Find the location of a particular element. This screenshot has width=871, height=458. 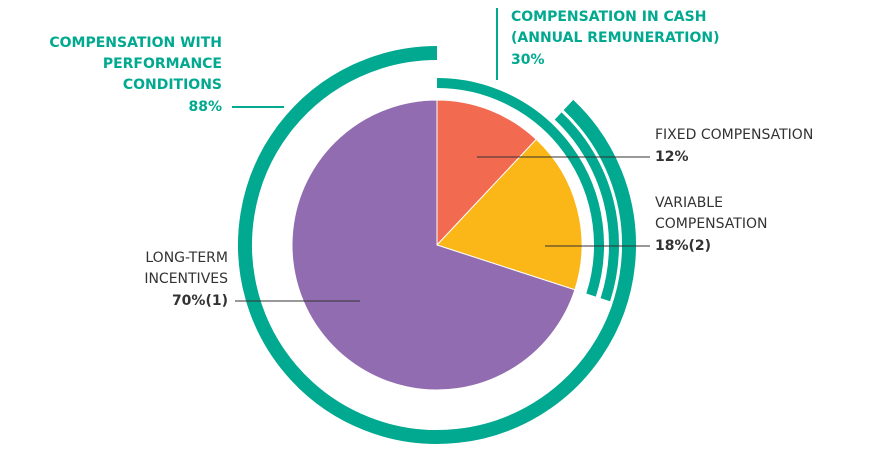

ring-value-label: 88% is located at coordinates (205, 107).